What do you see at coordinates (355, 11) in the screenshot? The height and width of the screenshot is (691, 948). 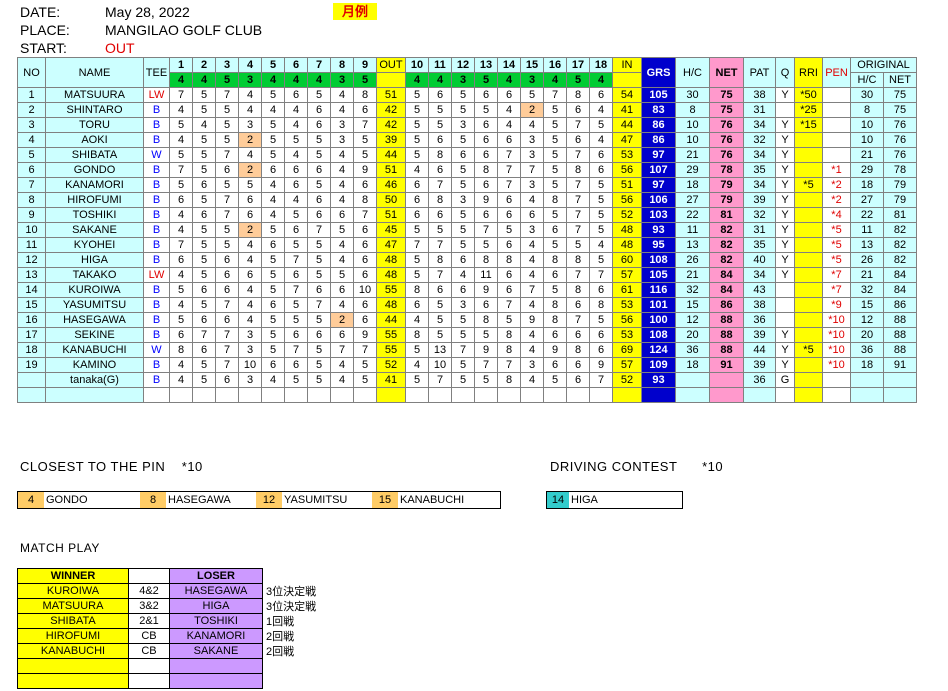 I see `event-tag: 月例` at bounding box center [355, 11].